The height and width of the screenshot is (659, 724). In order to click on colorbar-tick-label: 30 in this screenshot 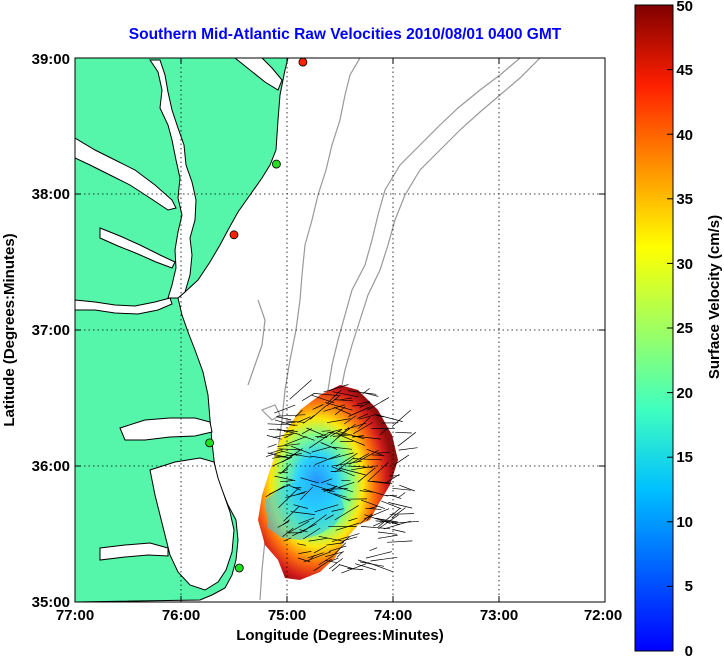, I will do `click(684, 264)`.